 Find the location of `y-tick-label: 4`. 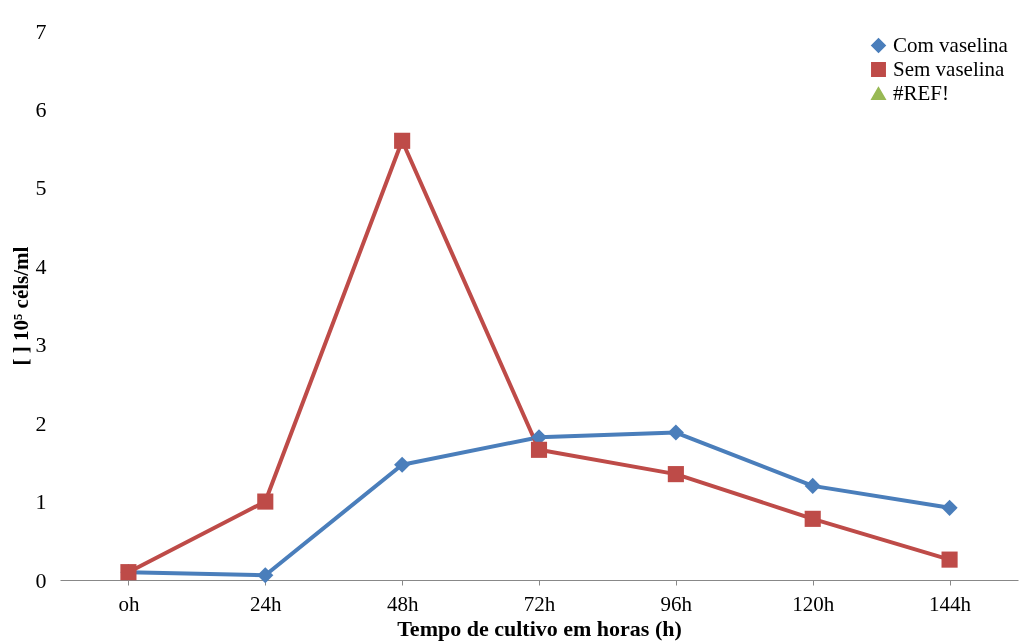

y-tick-label: 4 is located at coordinates (41, 266).